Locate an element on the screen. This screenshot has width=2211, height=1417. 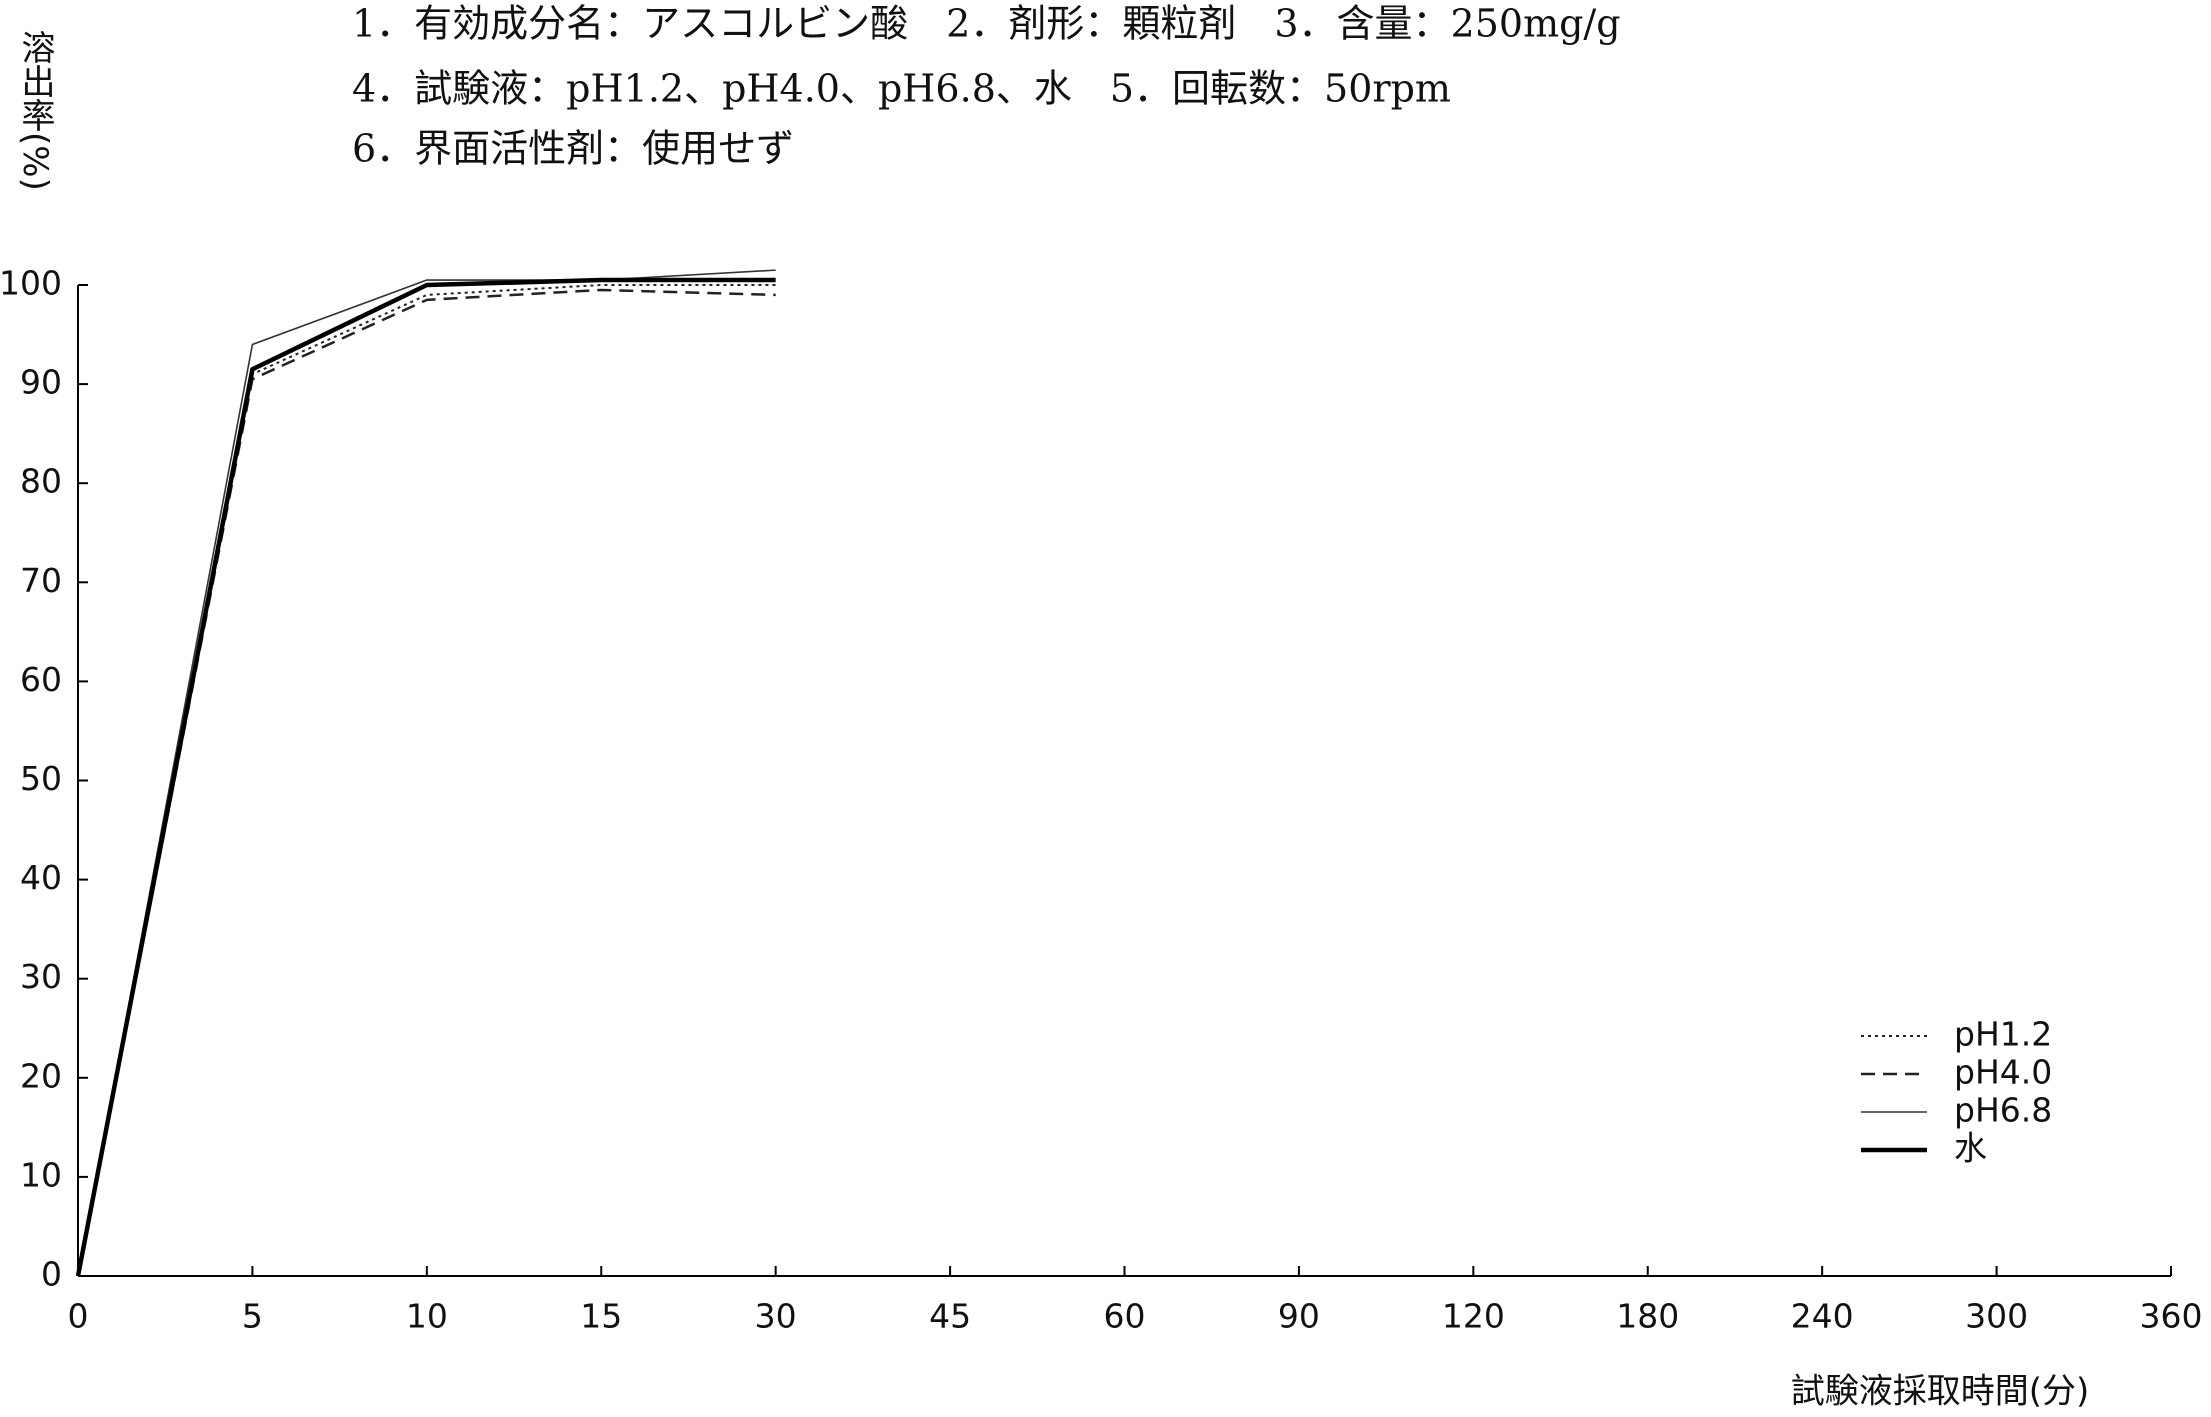
y-tick-label: 60 is located at coordinates (41, 679).